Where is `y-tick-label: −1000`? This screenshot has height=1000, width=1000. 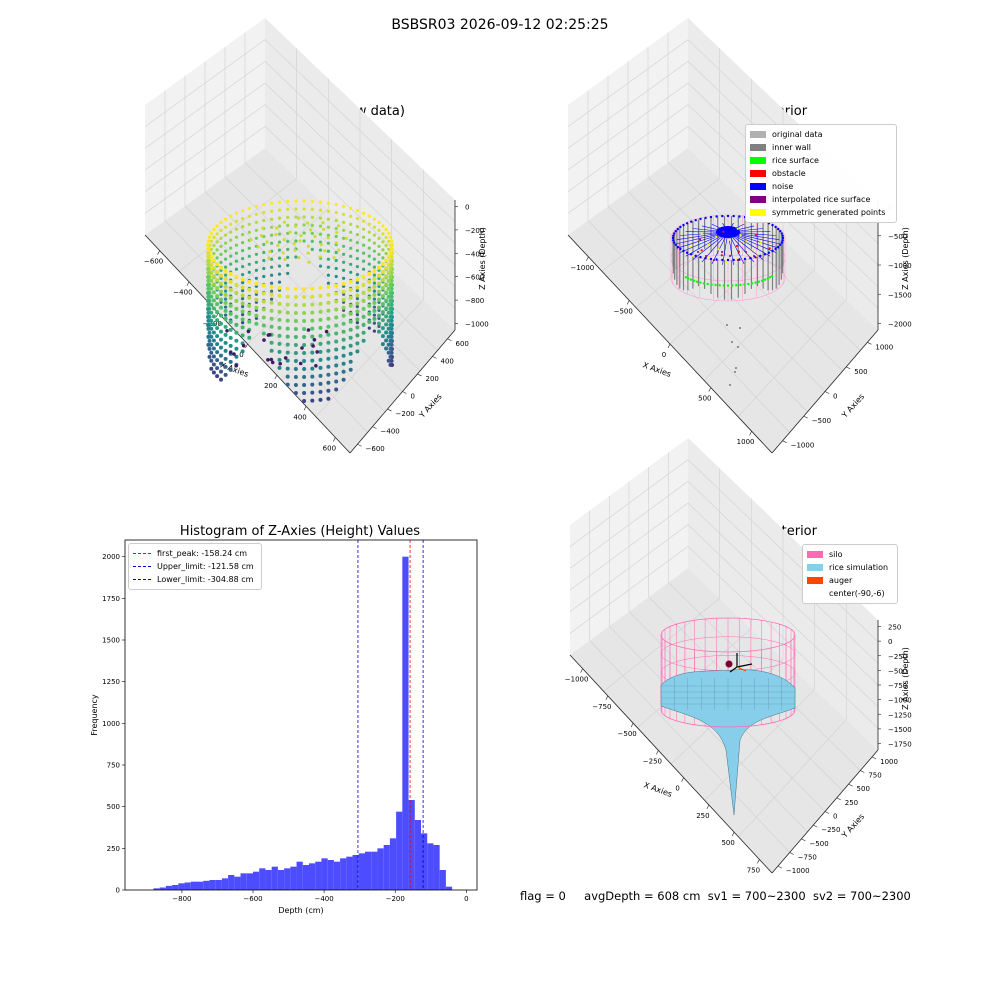 y-tick-label: −1000 is located at coordinates (803, 446).